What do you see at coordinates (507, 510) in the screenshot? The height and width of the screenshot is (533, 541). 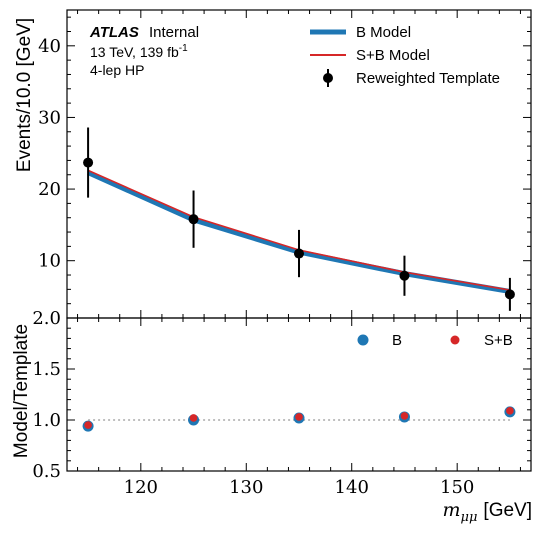 I see `x-axis-title-unit: [GeV]` at bounding box center [507, 510].